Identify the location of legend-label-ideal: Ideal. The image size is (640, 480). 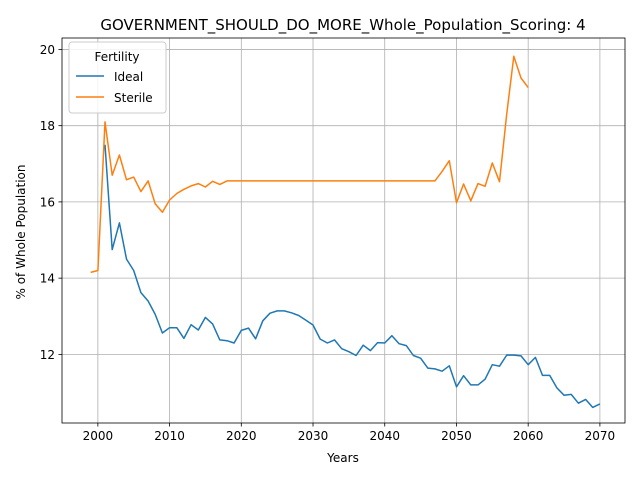
(128, 77).